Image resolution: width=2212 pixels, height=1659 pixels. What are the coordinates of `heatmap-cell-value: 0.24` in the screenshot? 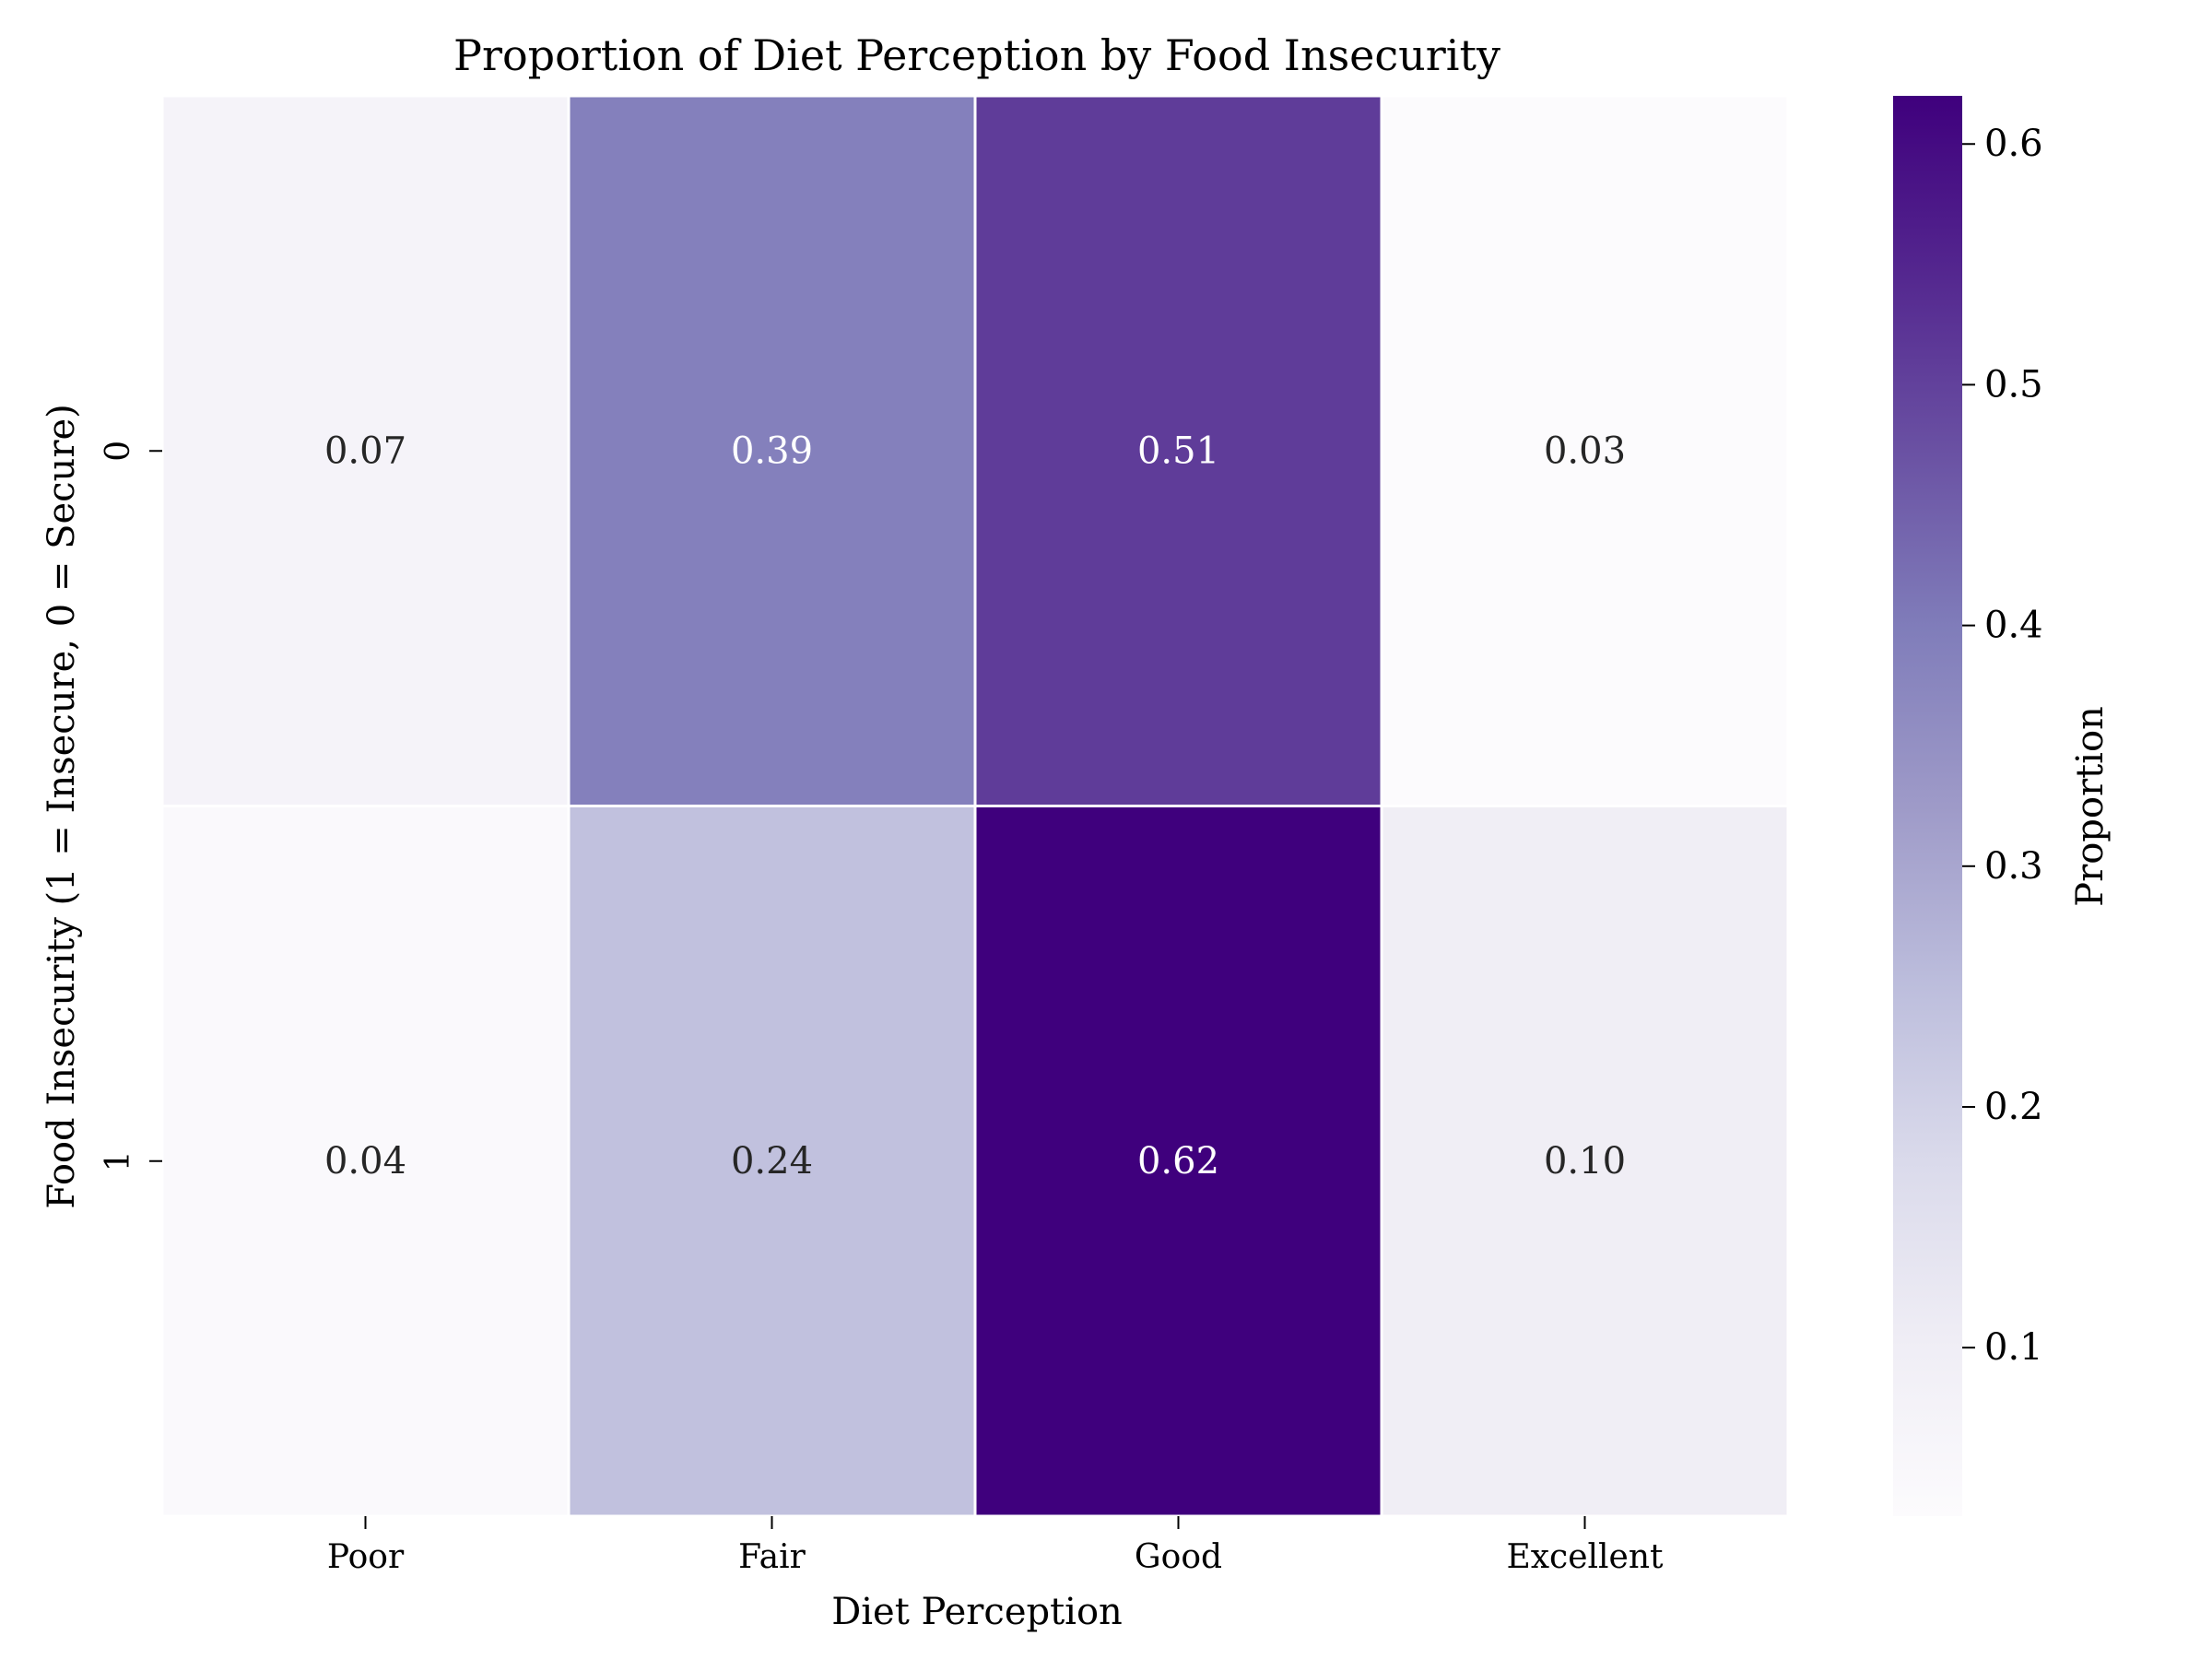 It's located at (772, 1161).